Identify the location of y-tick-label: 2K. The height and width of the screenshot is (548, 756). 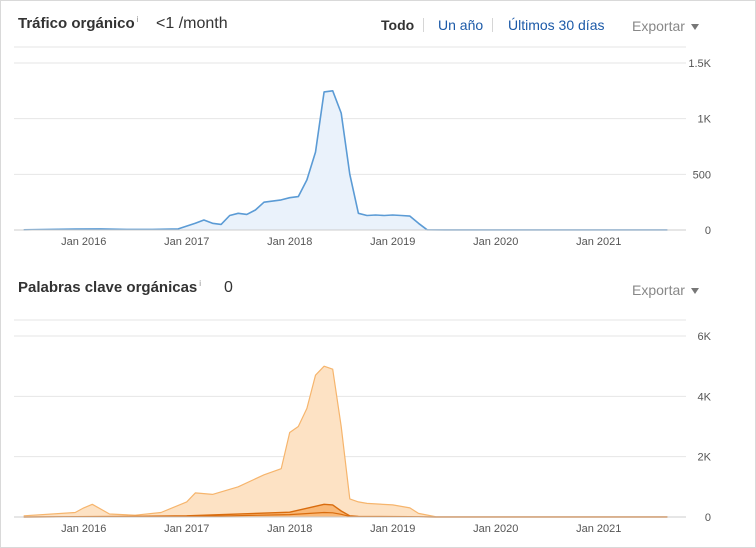
(705, 458).